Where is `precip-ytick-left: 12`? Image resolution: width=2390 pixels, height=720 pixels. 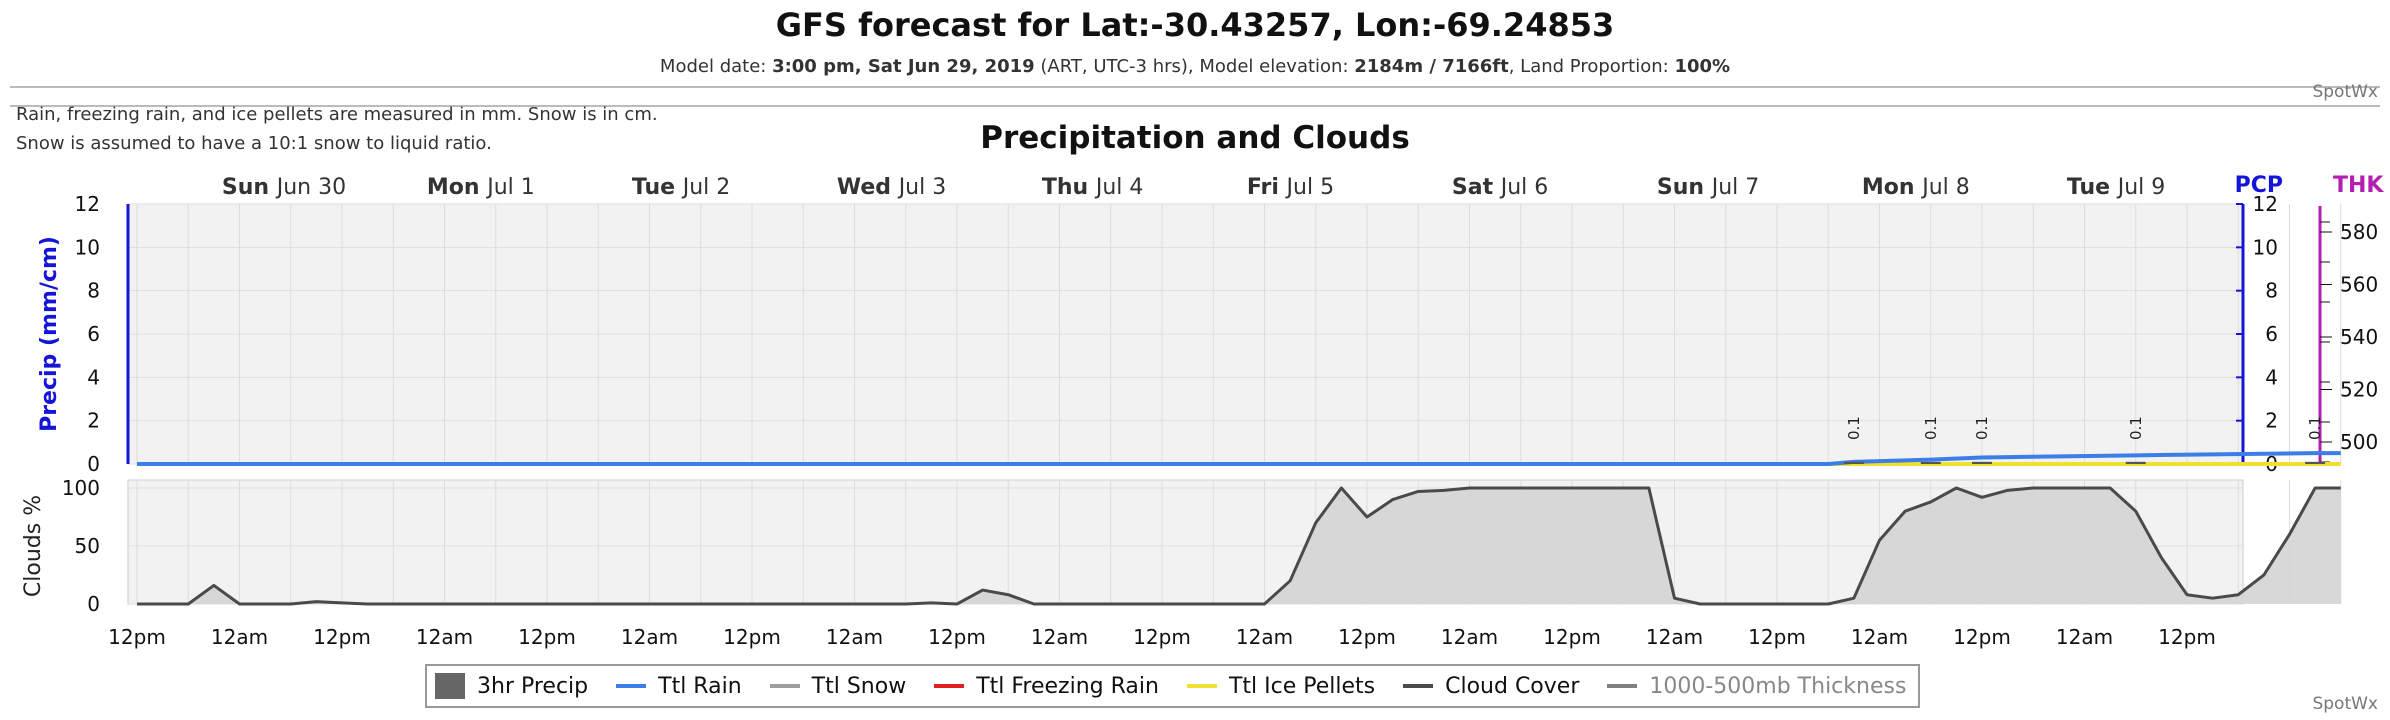 precip-ytick-left: 12 is located at coordinates (87, 204).